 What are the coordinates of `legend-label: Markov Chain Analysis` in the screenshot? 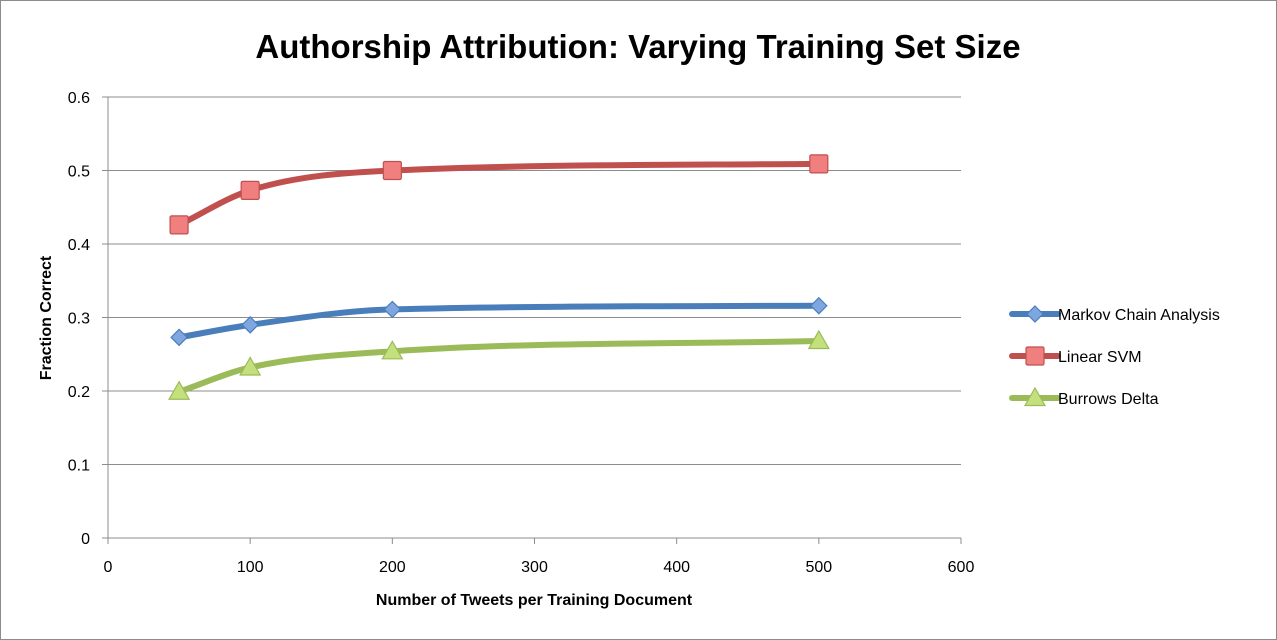 It's located at (1139, 315).